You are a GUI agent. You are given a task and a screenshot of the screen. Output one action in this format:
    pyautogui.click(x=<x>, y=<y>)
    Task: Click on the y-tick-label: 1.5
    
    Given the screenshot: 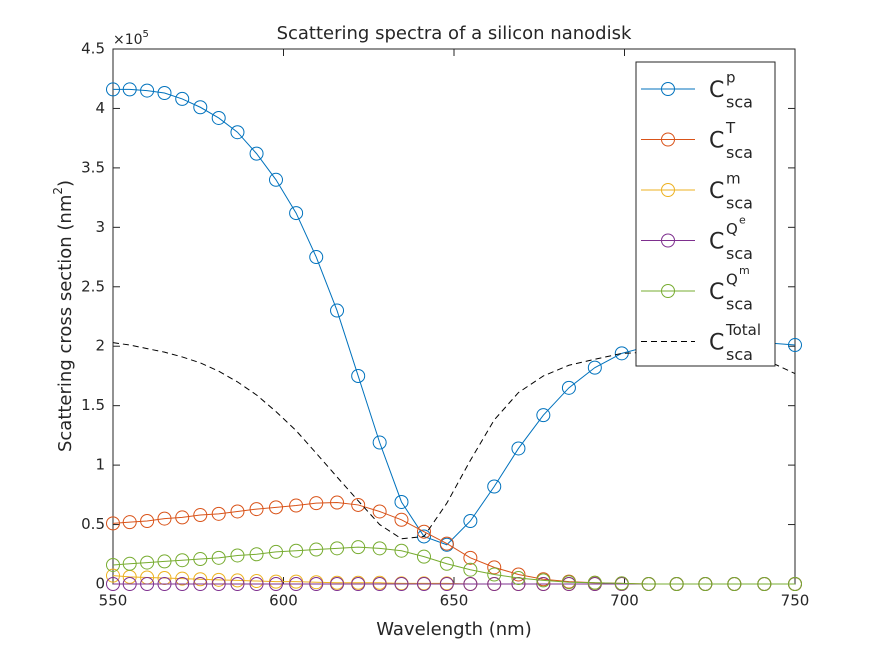 What is the action you would take?
    pyautogui.click(x=93, y=405)
    